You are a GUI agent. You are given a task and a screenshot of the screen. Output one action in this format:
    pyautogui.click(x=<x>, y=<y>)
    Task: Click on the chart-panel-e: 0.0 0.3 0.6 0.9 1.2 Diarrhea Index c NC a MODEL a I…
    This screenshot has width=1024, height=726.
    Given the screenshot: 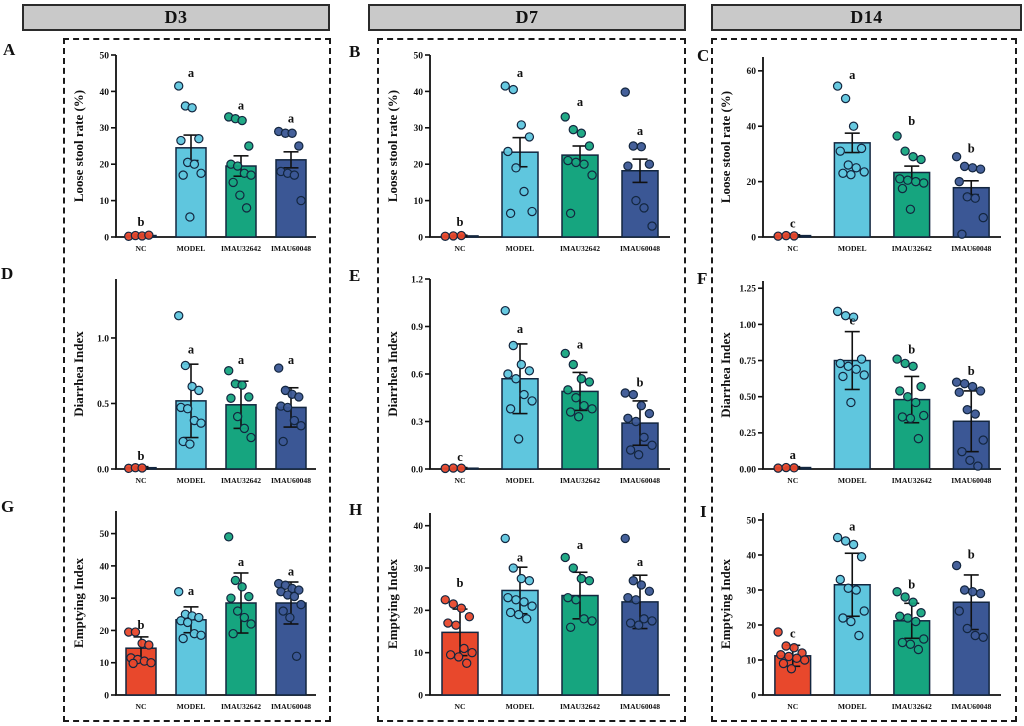 What is the action you would take?
    pyautogui.click(x=533, y=379)
    